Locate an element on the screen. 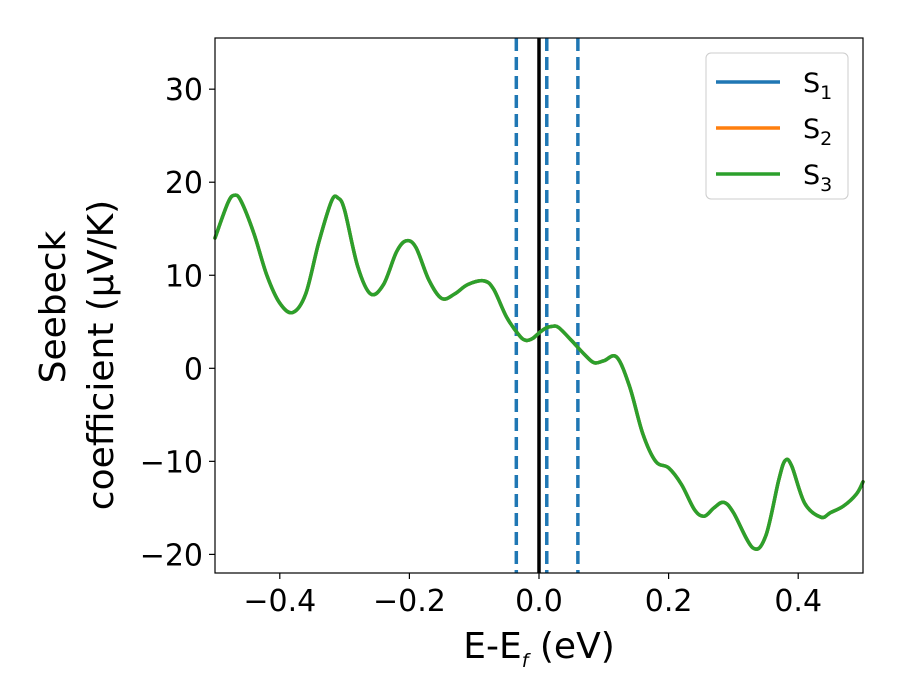 Image resolution: width=900 pixels, height=700 pixels. y-tick-label: −10 is located at coordinates (171, 462).